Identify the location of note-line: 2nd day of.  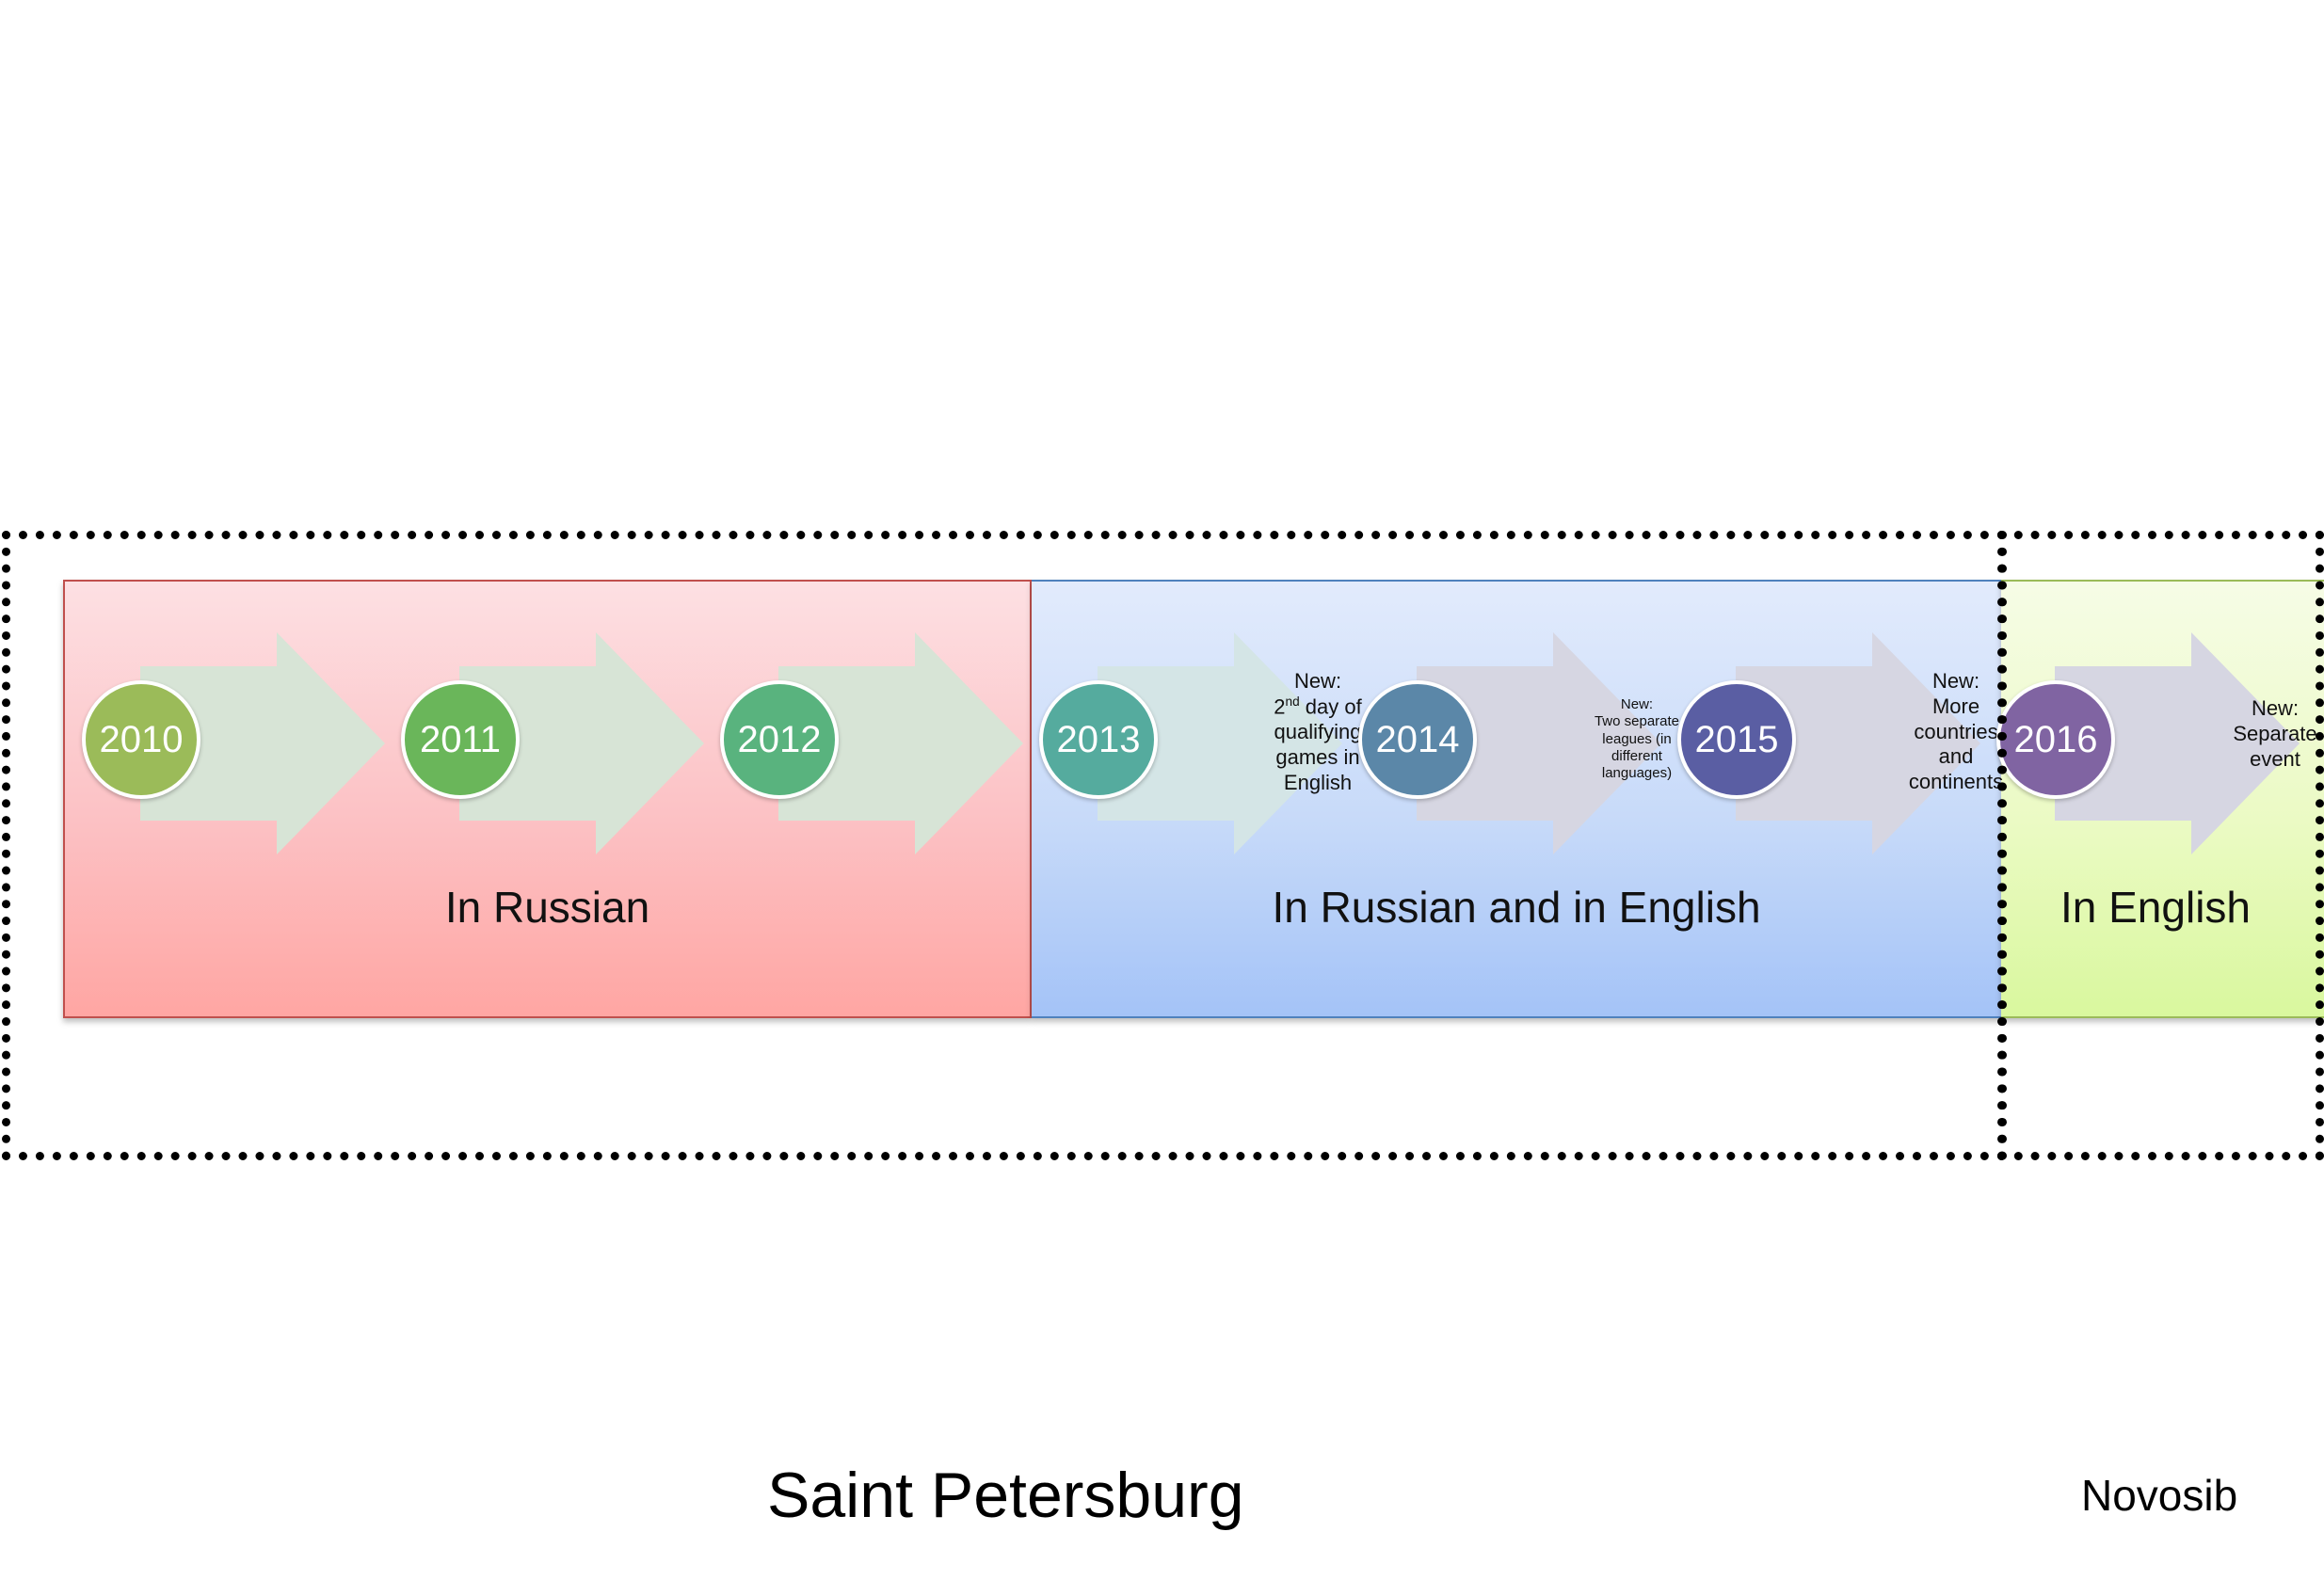
(1318, 706).